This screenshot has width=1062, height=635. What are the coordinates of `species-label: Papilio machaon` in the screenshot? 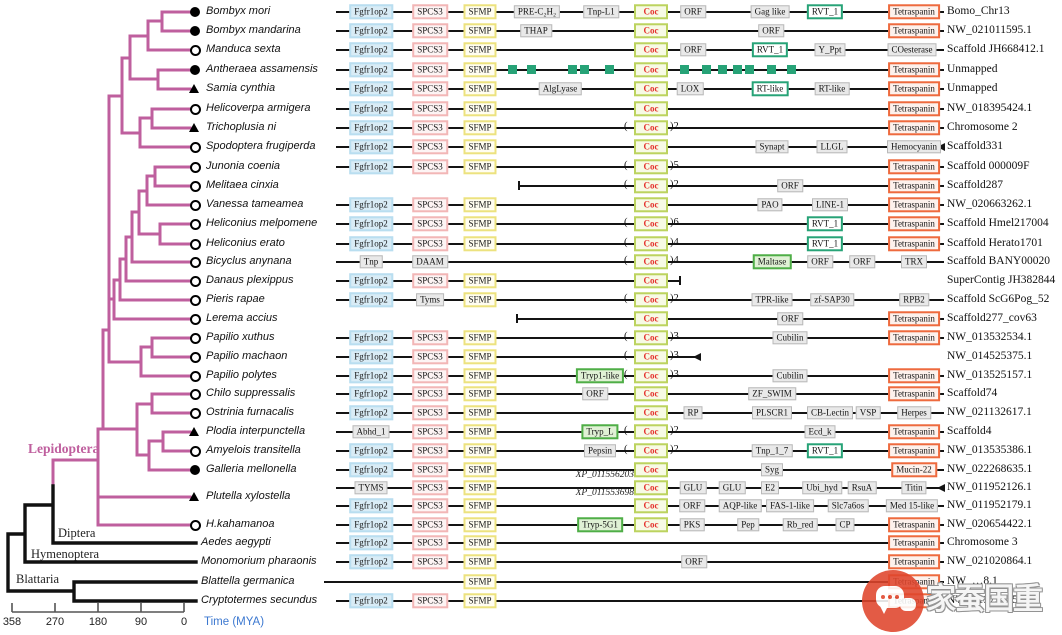 It's located at (247, 356).